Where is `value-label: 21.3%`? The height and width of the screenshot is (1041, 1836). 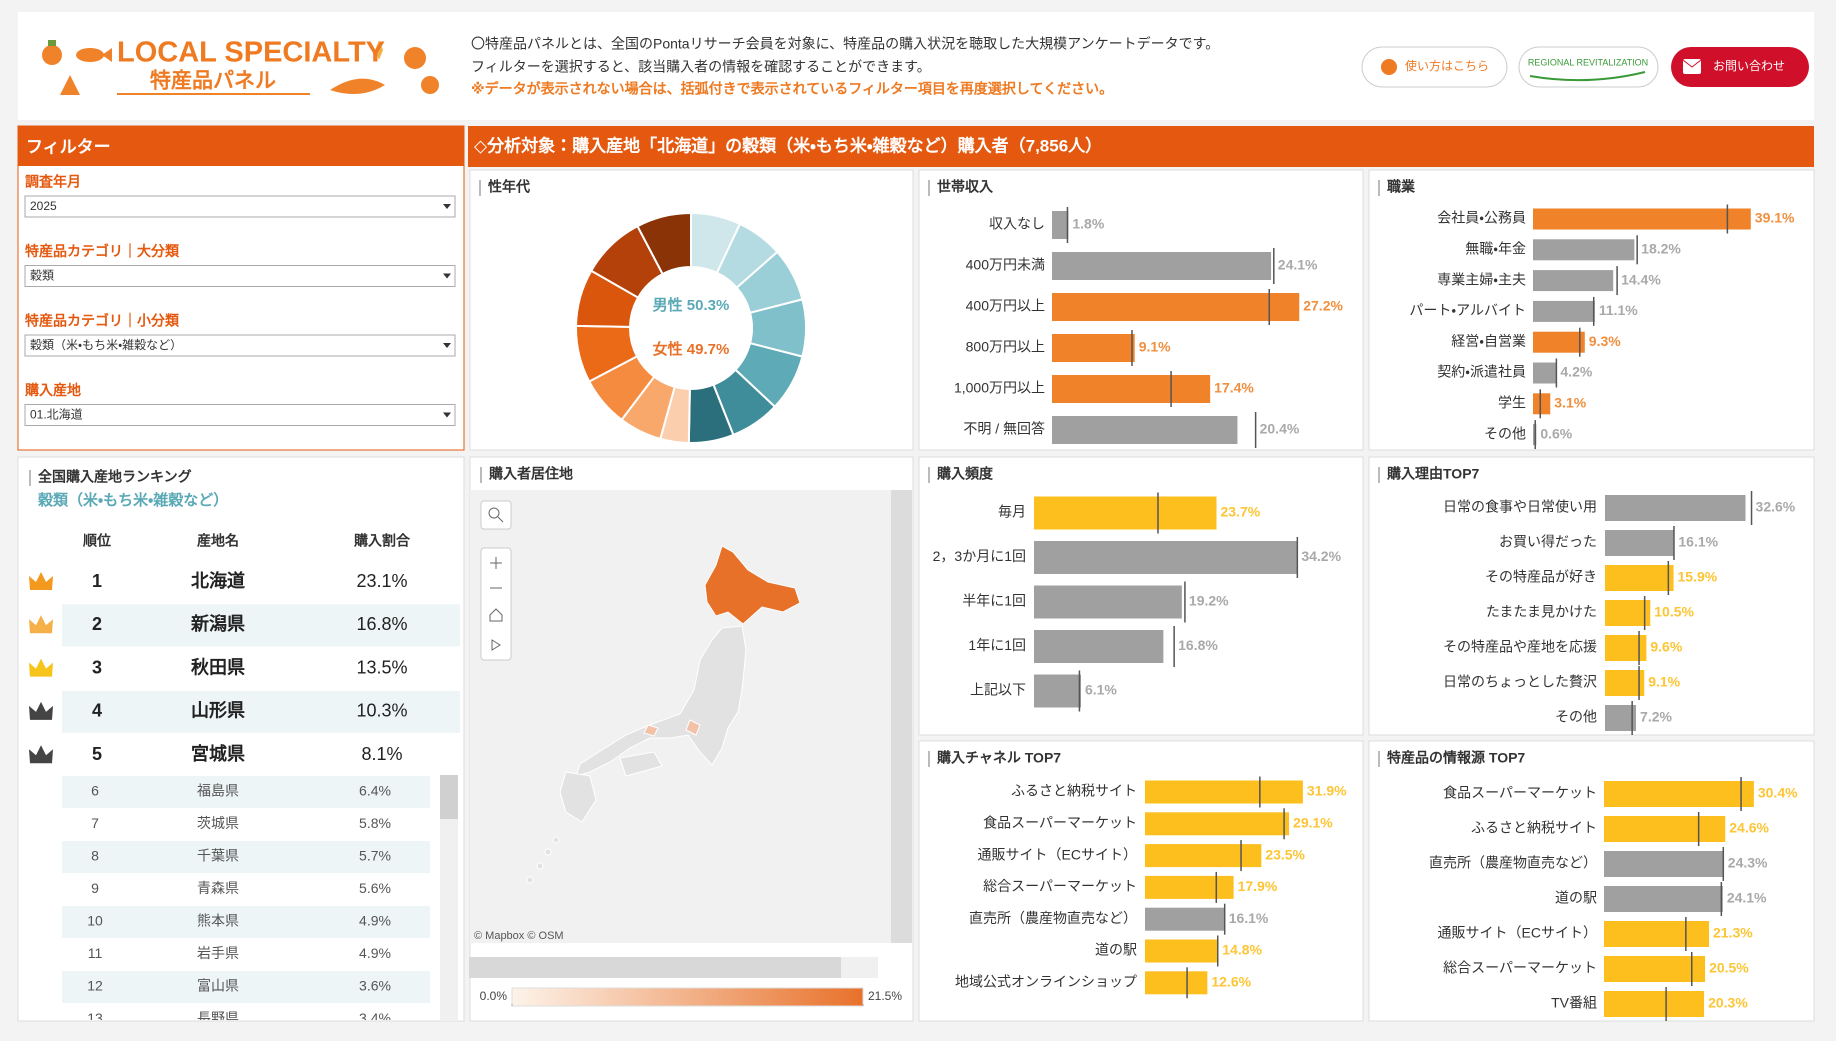
value-label: 21.3% is located at coordinates (1733, 933).